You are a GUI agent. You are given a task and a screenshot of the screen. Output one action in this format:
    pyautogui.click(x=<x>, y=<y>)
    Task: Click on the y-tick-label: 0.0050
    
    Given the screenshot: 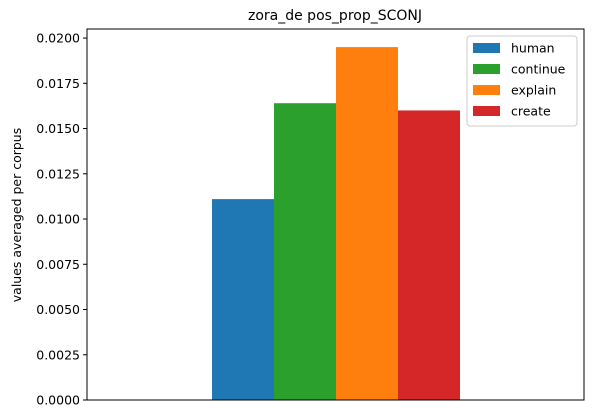 What is the action you would take?
    pyautogui.click(x=58, y=309)
    